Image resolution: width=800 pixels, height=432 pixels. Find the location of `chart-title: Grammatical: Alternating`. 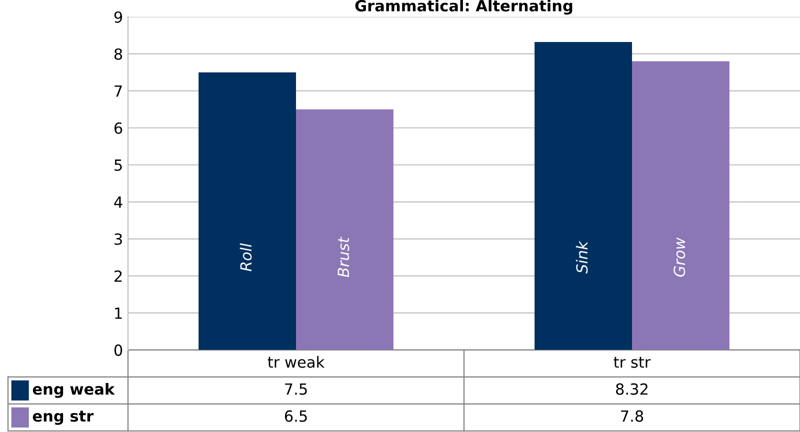

chart-title: Grammatical: Alternating is located at coordinates (463, 7).